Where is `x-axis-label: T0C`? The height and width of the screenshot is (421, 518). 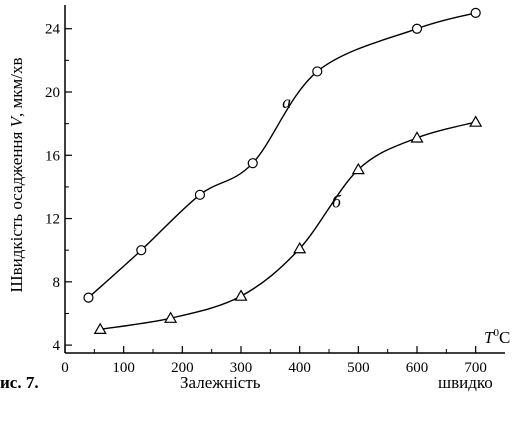
x-axis-label: T0C is located at coordinates (497, 337).